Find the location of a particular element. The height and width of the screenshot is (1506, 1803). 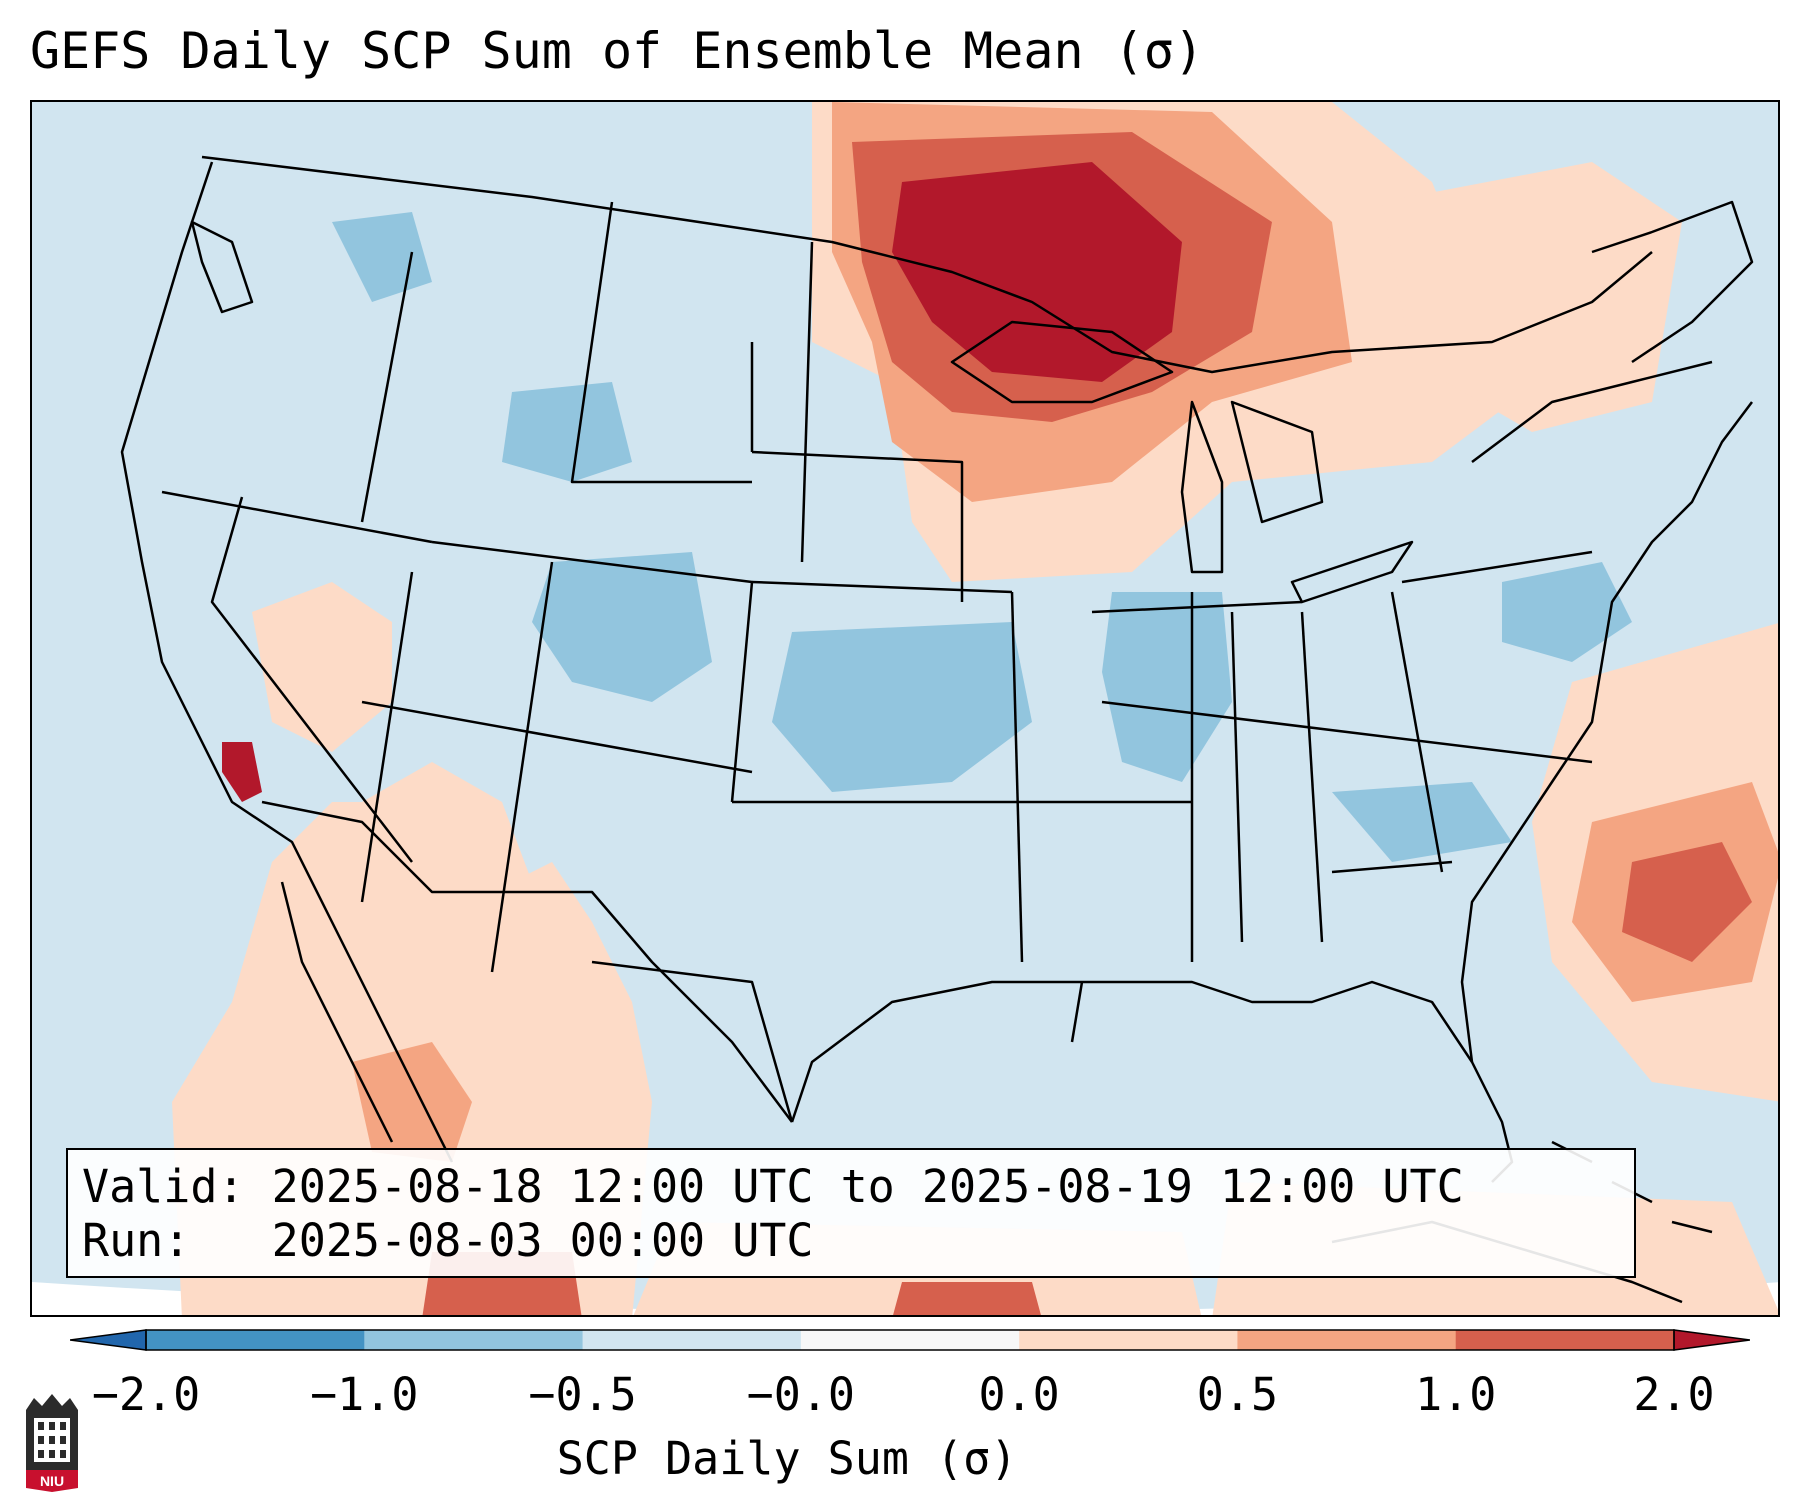

lake-huron is located at coordinates (1277, 462).